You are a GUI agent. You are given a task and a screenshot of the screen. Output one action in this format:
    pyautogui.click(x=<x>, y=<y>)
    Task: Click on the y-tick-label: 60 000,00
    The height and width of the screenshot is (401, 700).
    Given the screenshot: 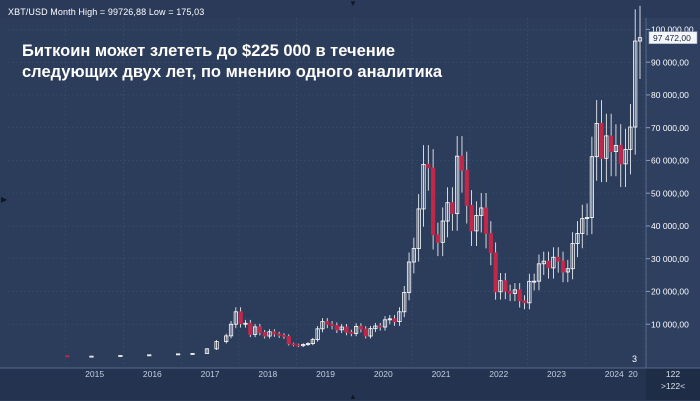 What is the action you would take?
    pyautogui.click(x=670, y=161)
    